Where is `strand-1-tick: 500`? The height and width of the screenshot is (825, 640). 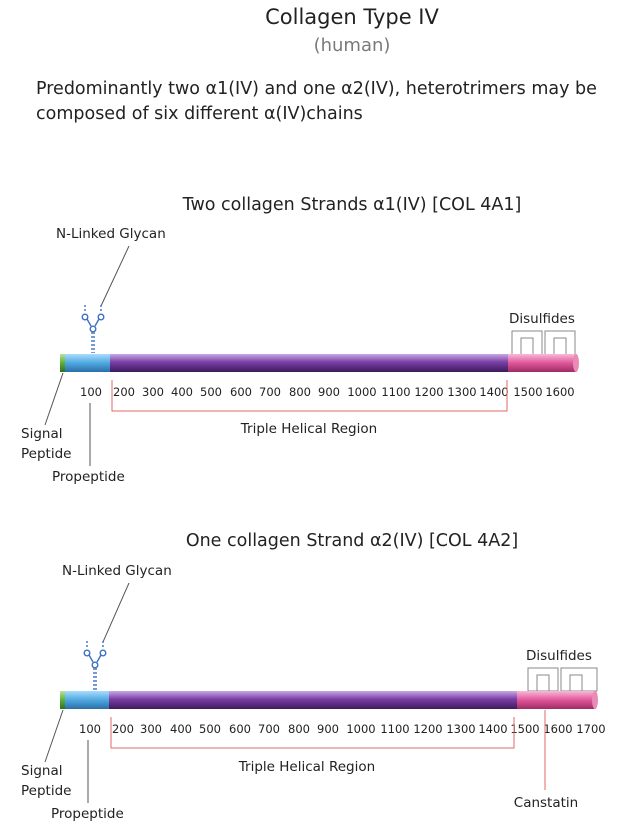 strand-1-tick: 500 is located at coordinates (211, 392).